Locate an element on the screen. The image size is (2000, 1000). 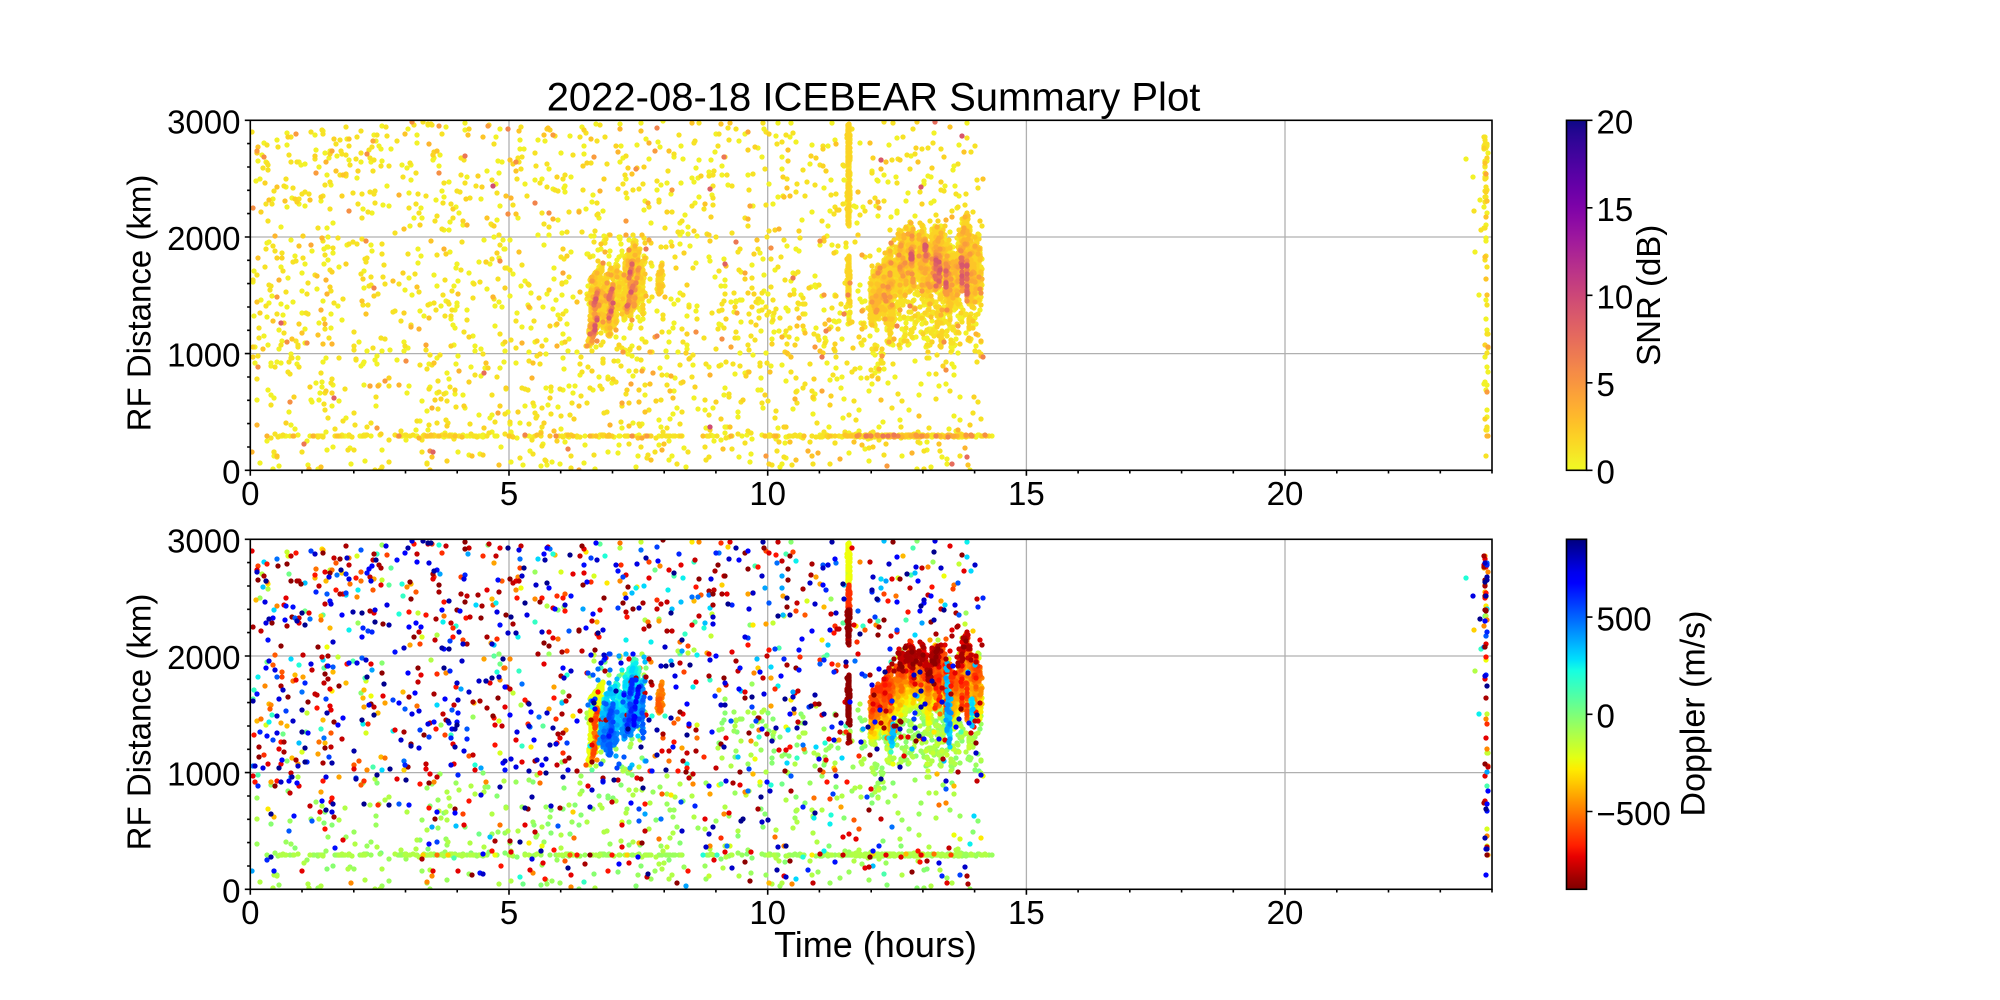
svg-text: Doppler (m/s) is located at coordinates (1694, 714).